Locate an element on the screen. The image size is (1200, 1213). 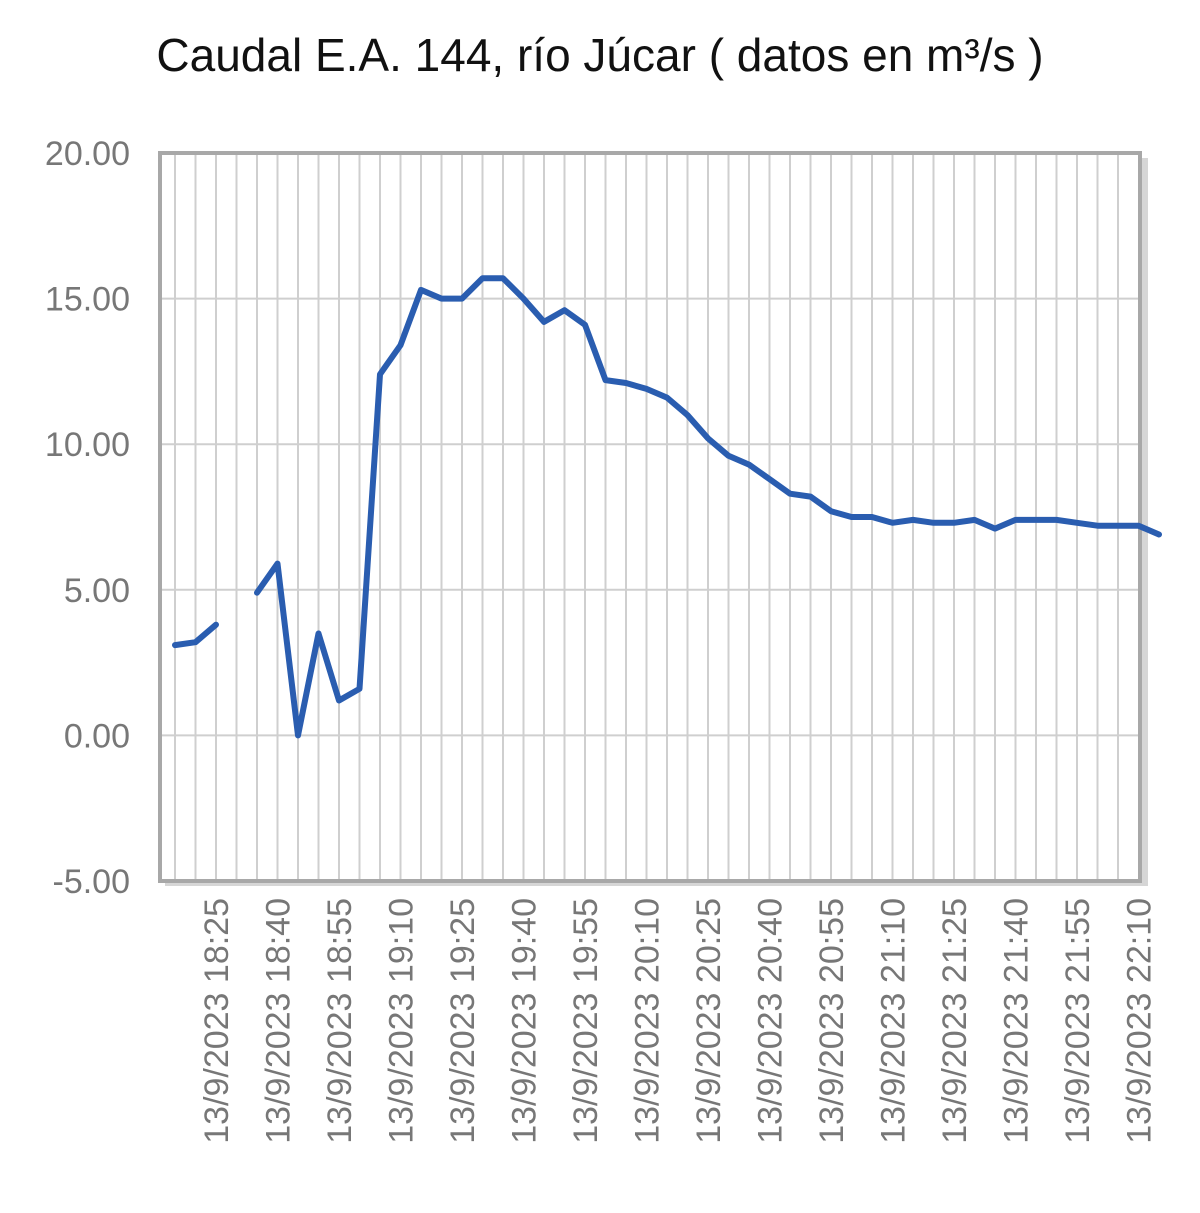
series-line is located at coordinates (195, 635).